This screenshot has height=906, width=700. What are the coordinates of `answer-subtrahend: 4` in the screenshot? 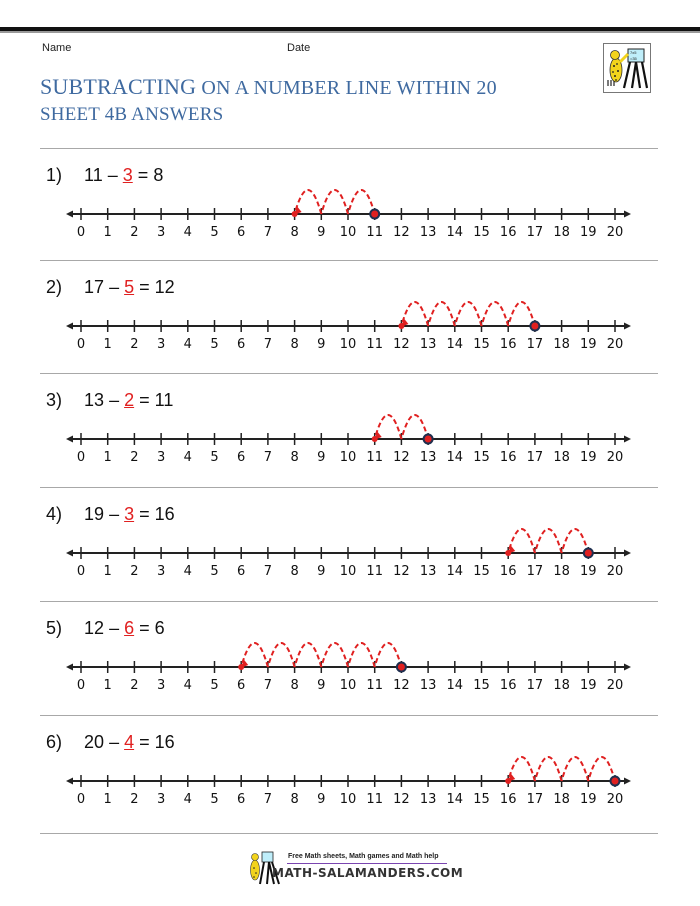 It's located at (129, 742).